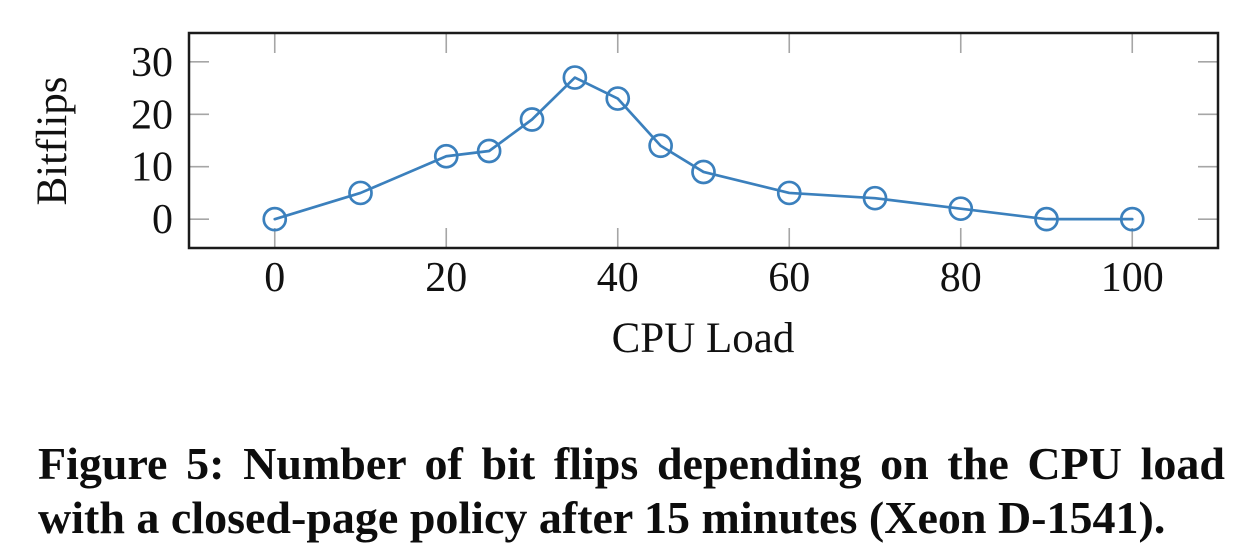  I want to click on x-axis-label: CPU Load, so click(703, 338).